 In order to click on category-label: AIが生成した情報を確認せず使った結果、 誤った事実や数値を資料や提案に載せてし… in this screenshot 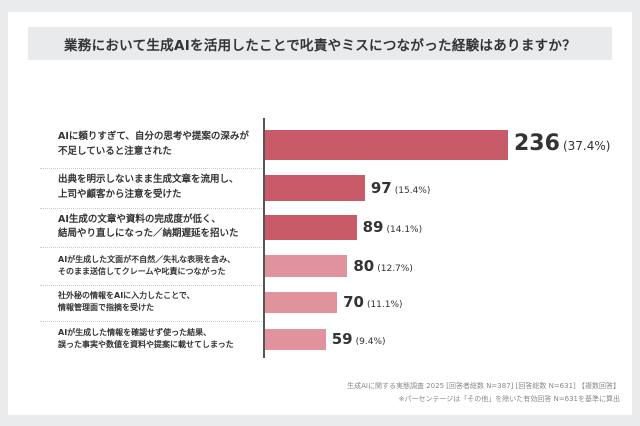, I will do `click(146, 339)`.